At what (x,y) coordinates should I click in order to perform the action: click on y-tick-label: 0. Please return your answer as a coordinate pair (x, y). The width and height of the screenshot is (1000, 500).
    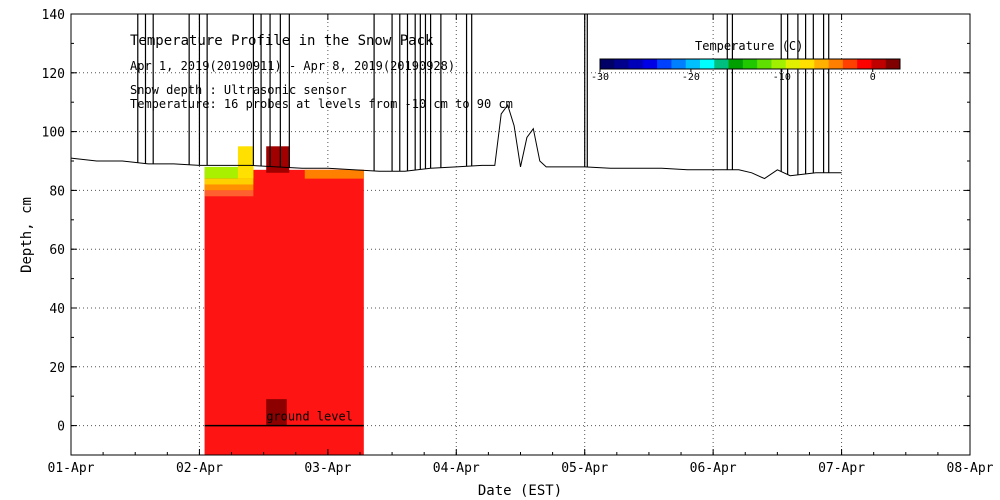
    Looking at the image, I should click on (61, 427).